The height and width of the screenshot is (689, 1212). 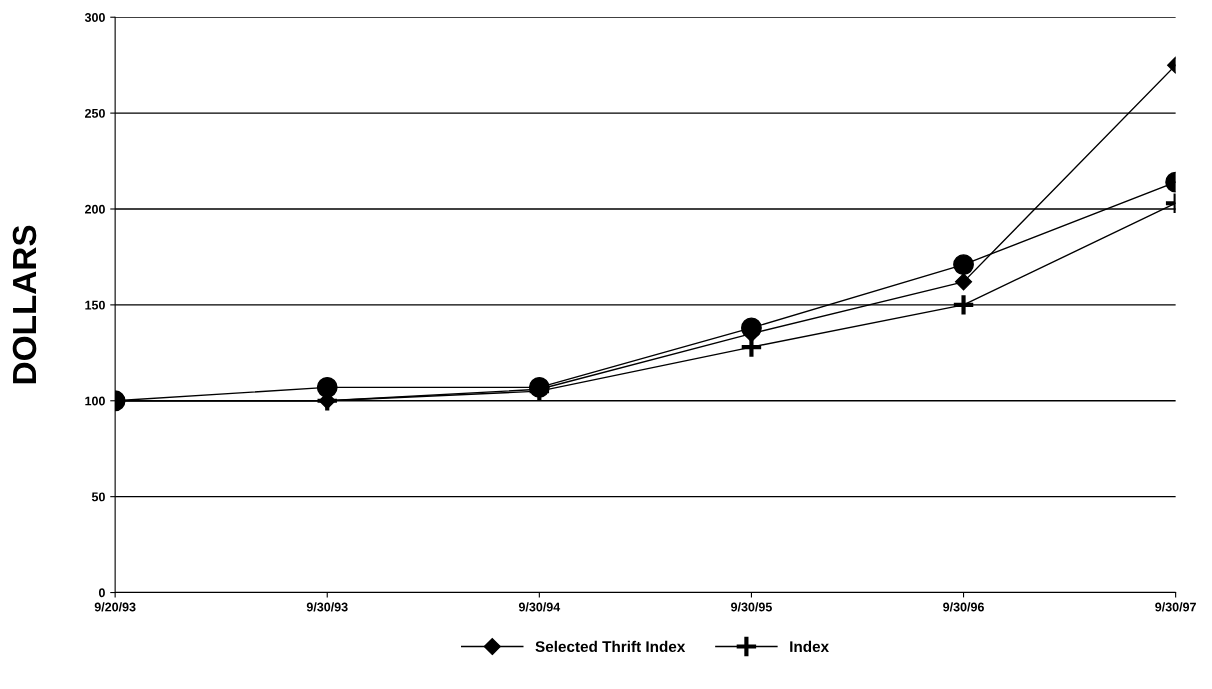 I want to click on y-tick-label: 300, so click(x=94, y=17).